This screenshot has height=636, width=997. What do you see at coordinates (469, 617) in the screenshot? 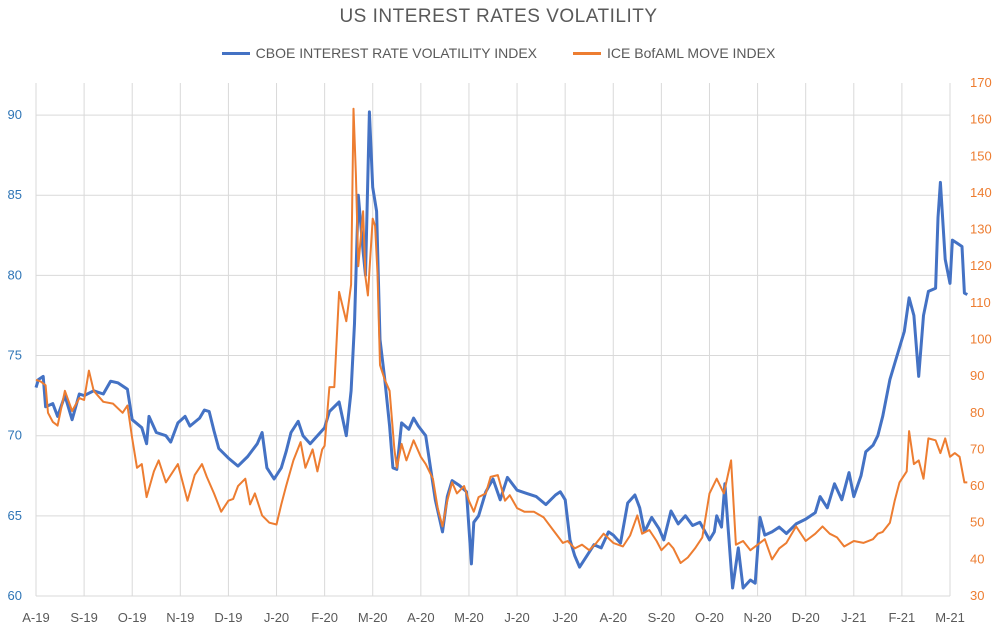
I see `x-tick-label-9: M-20` at bounding box center [469, 617].